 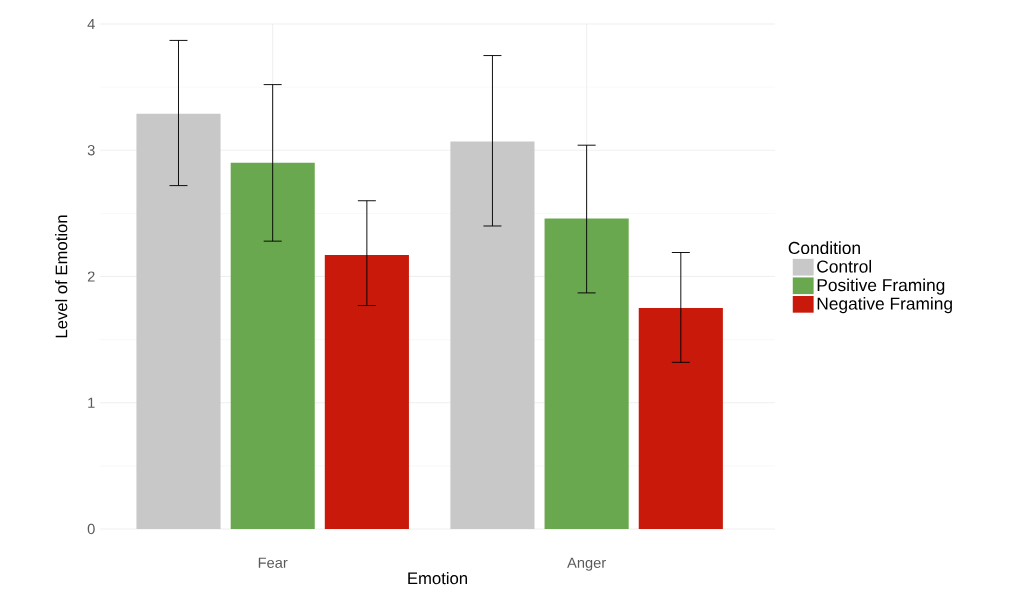 I want to click on legend-title: Condition, so click(x=824, y=248).